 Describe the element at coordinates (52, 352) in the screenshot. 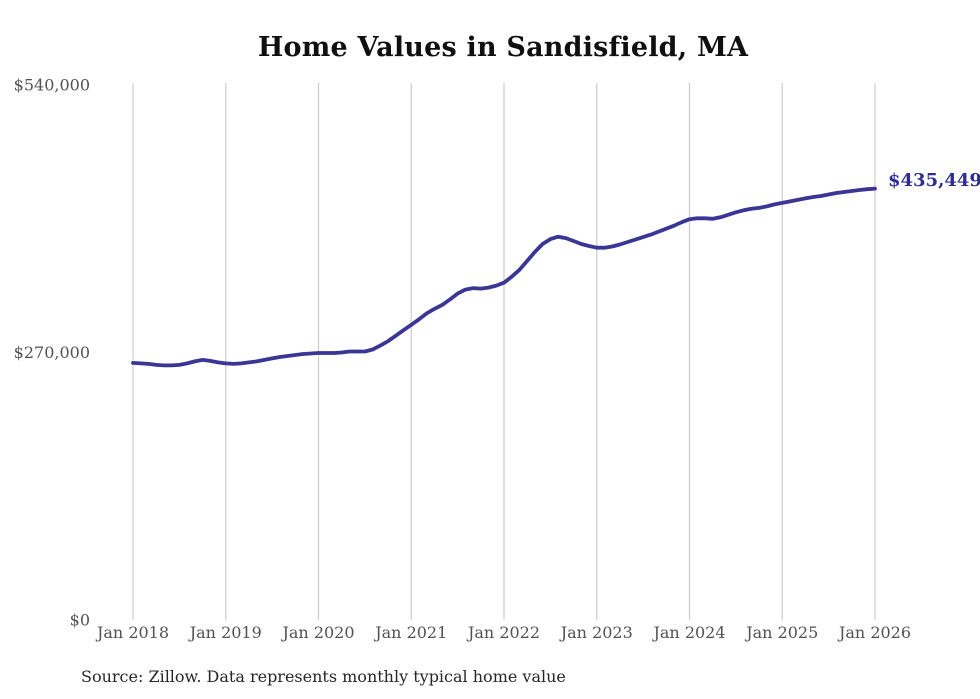

I see `y-tick-label: $270,000` at that location.